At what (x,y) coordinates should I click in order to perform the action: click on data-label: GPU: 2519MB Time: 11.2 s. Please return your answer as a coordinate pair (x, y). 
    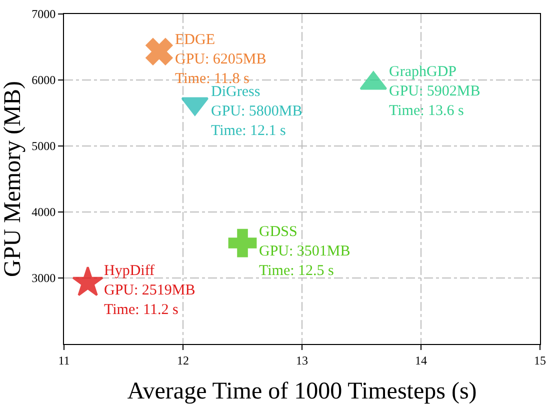
    Looking at the image, I should click on (150, 300).